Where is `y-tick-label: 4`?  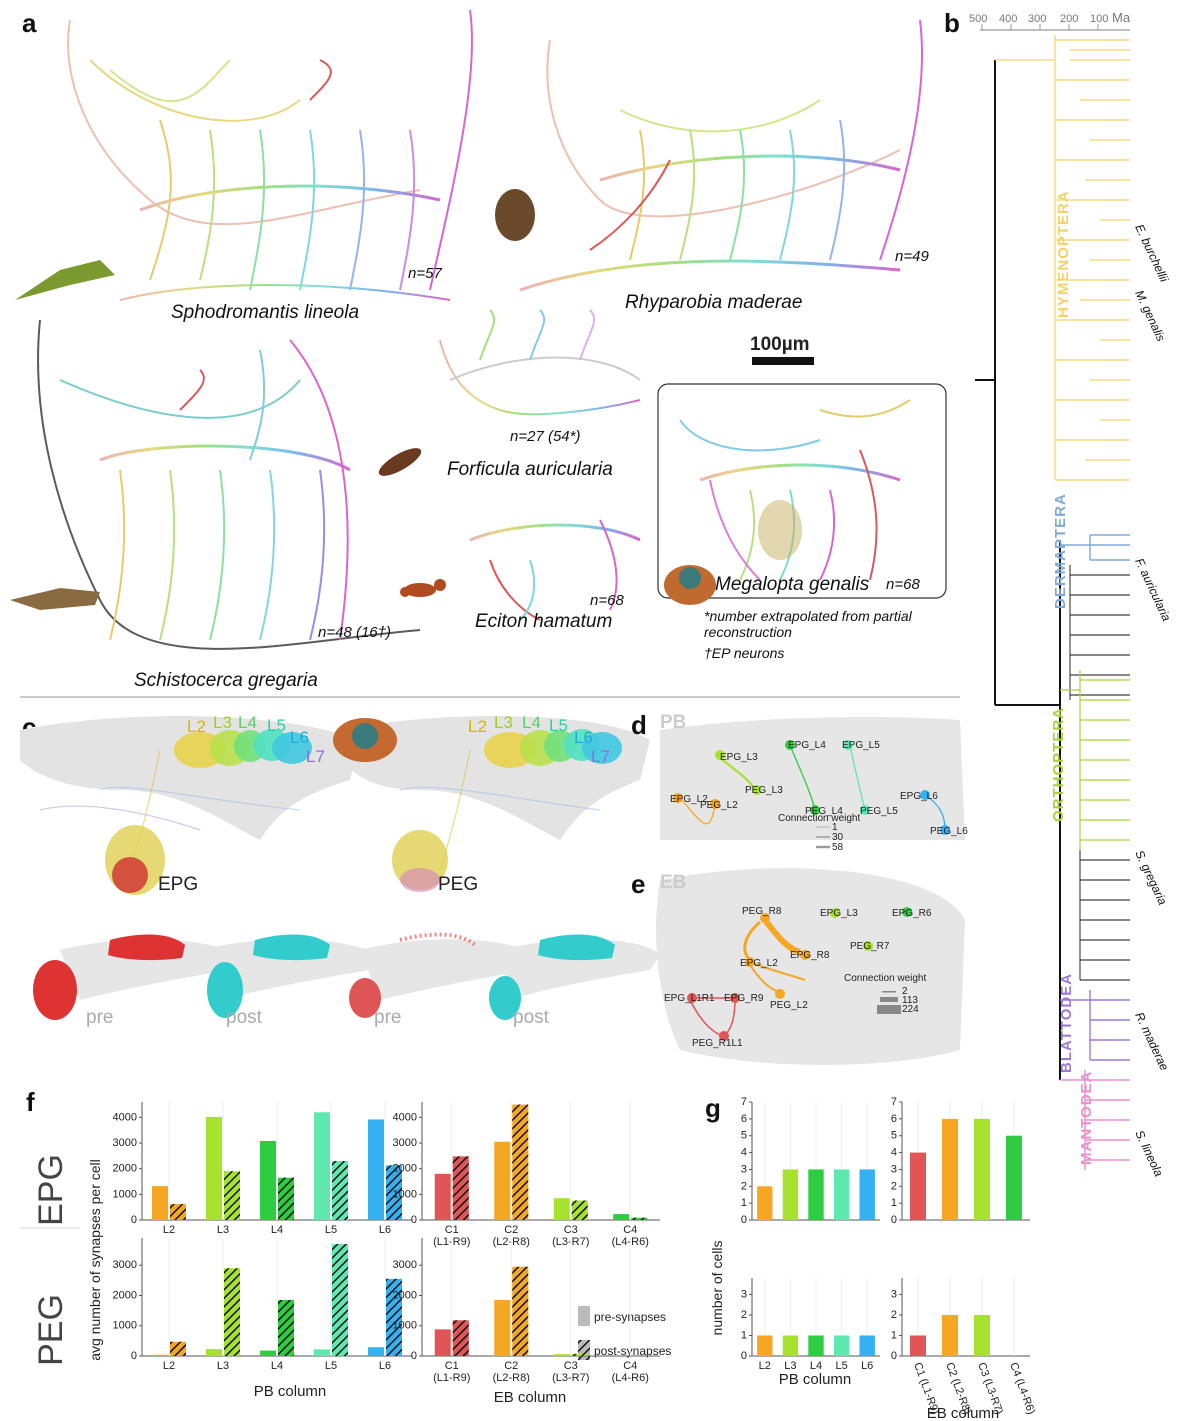
y-tick-label: 4 is located at coordinates (894, 1153).